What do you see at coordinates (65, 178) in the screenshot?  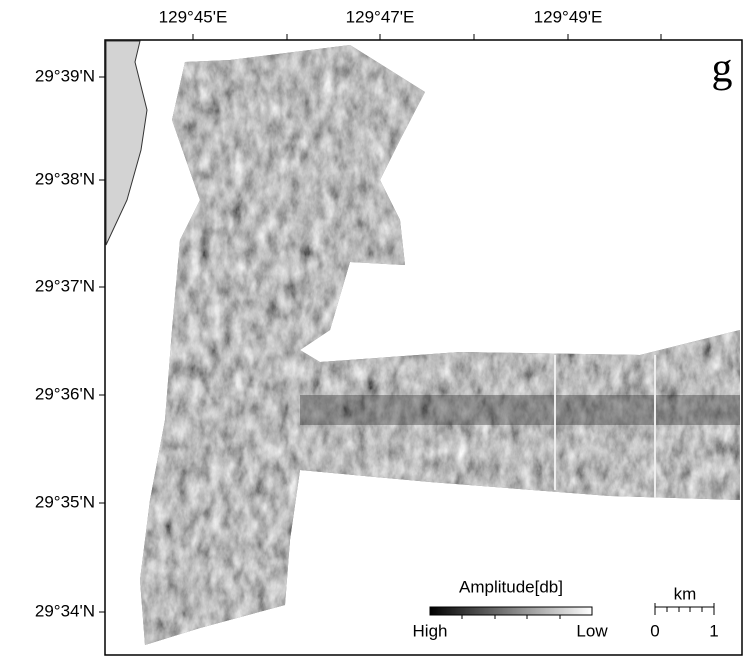 I see `latitude-label: 29°38'N` at bounding box center [65, 178].